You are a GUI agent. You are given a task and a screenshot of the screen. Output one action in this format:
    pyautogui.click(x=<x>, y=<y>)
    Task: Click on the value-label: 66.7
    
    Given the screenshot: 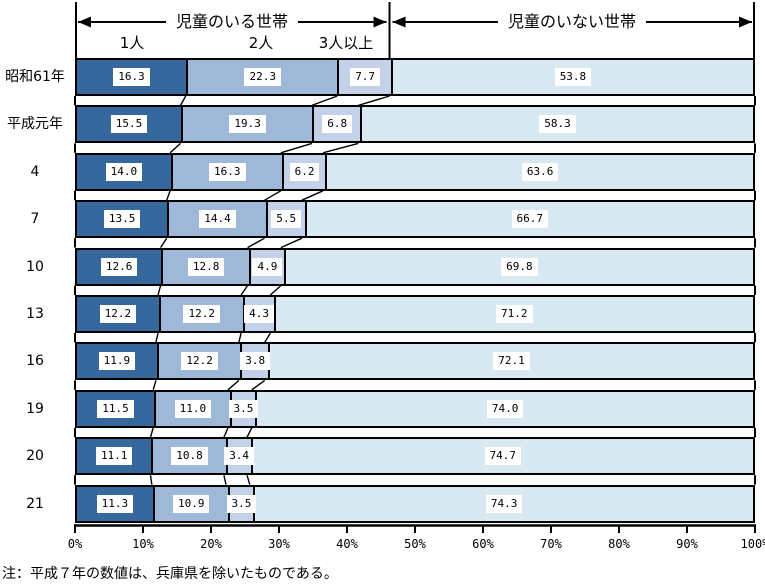 What is the action you would take?
    pyautogui.click(x=530, y=219)
    